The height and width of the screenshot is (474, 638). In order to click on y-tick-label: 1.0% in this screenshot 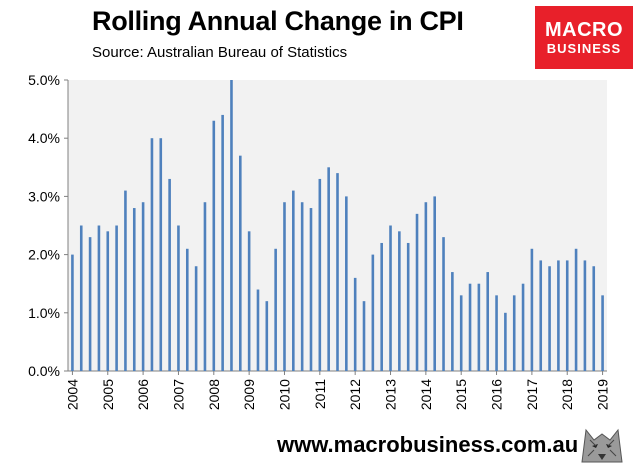, I will do `click(44, 313)`.